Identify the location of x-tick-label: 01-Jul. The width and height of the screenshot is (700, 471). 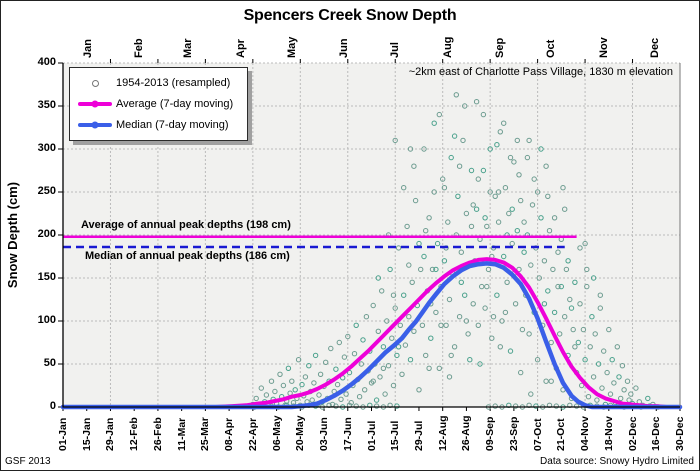
(371, 435).